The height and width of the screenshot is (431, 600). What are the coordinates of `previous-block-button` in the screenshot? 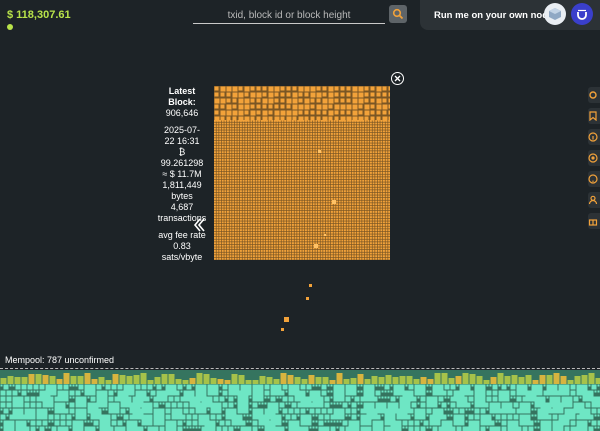 It's located at (199, 227).